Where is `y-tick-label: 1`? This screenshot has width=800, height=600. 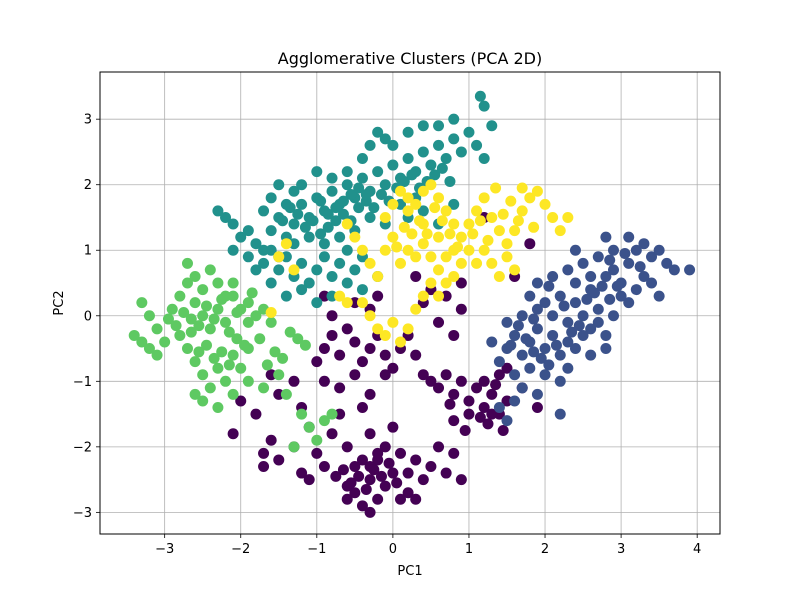
y-tick-label: 1 is located at coordinates (88, 251).